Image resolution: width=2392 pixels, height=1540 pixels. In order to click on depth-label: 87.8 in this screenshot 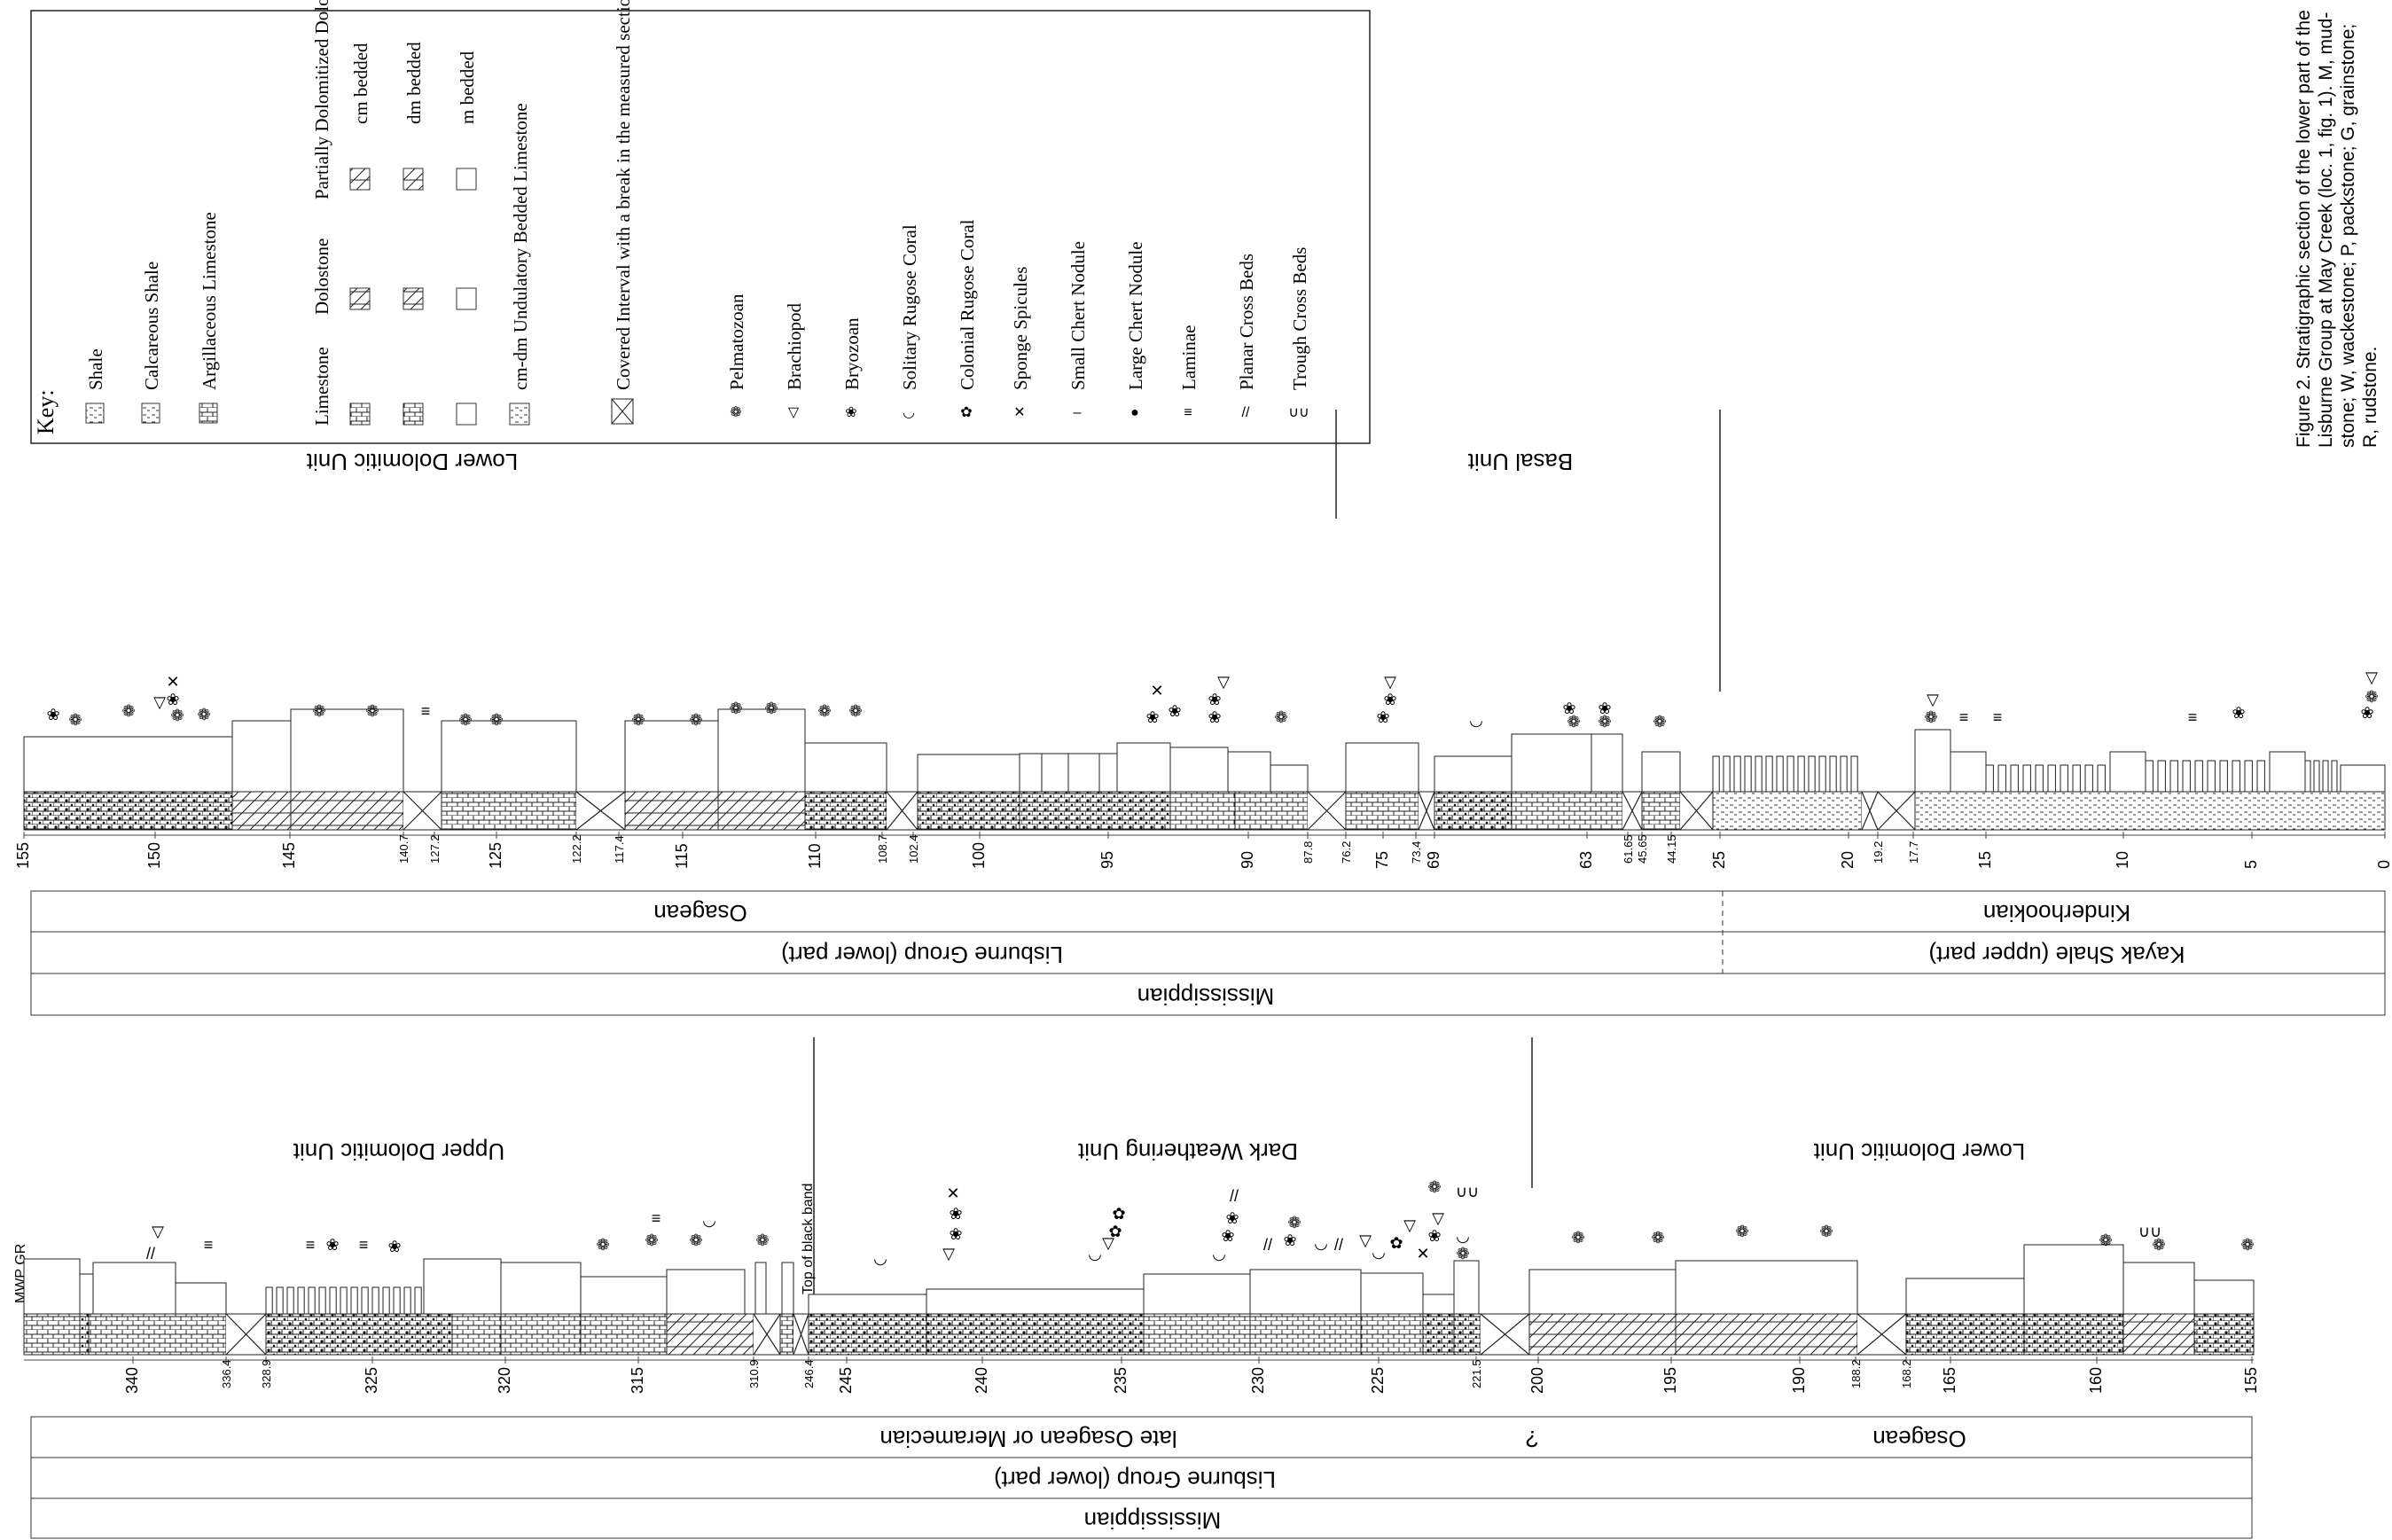, I will do `click(1308, 852)`.